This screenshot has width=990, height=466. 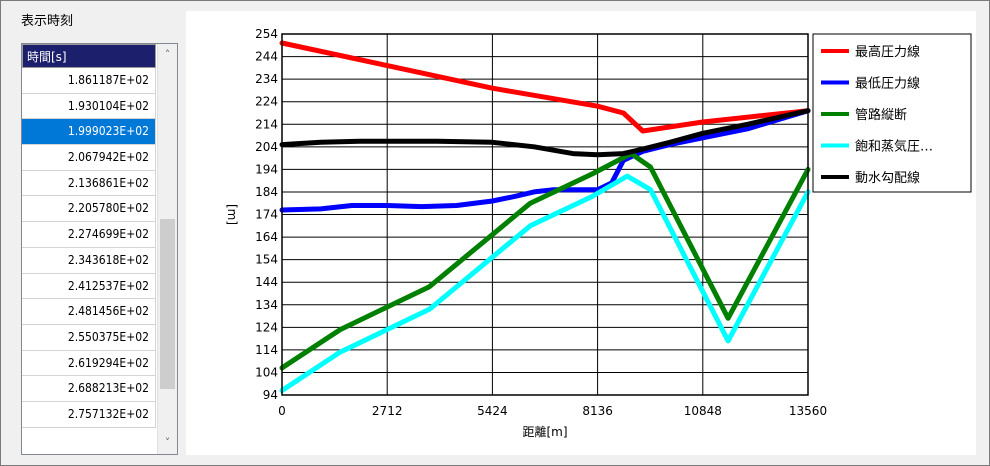 I want to click on list-item: 2.343618E+02, so click(x=89, y=260).